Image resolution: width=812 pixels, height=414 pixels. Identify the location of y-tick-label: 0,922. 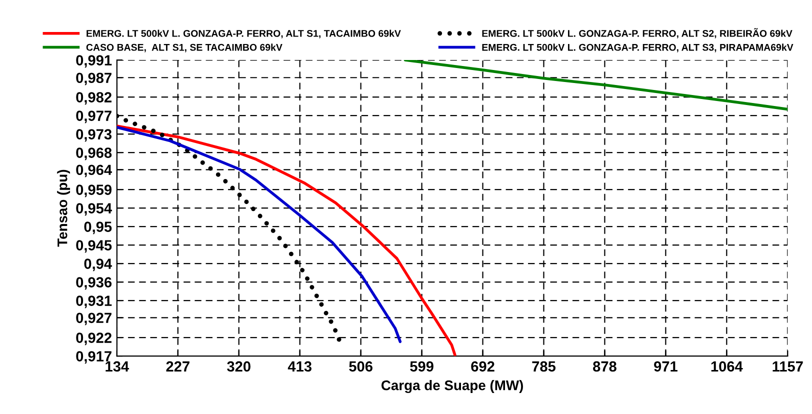
(94, 339).